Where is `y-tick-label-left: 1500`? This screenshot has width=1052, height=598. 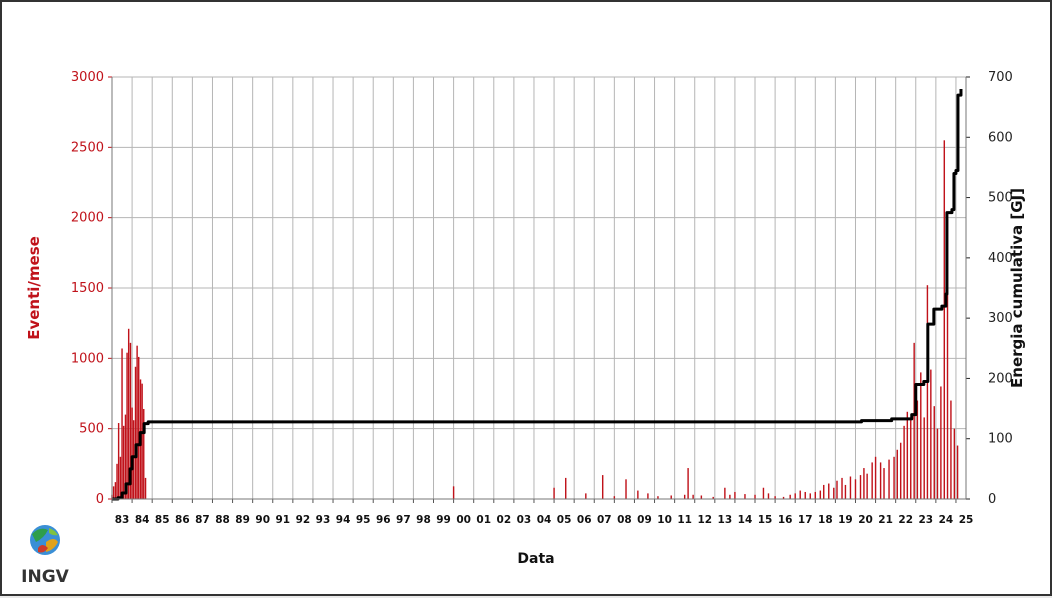 y-tick-label-left: 1500 is located at coordinates (87, 288).